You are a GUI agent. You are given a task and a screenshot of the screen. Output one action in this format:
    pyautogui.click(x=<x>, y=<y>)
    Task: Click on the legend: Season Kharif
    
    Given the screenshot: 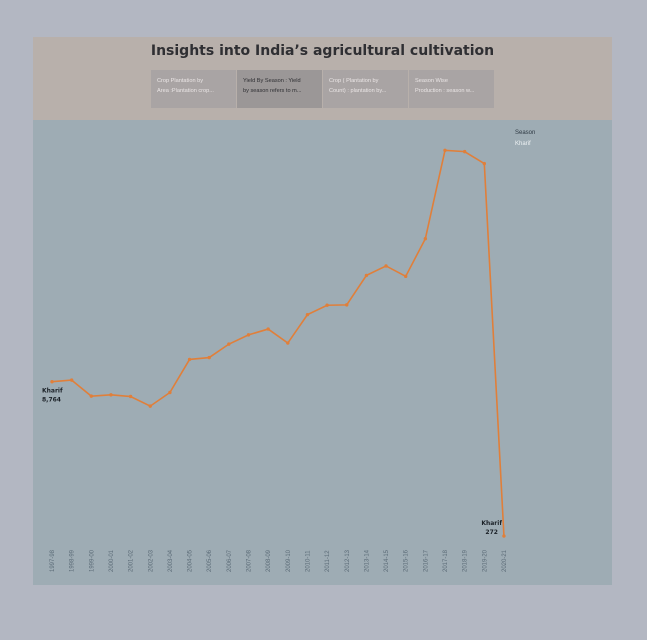 What is the action you would take?
    pyautogui.click(x=525, y=139)
    